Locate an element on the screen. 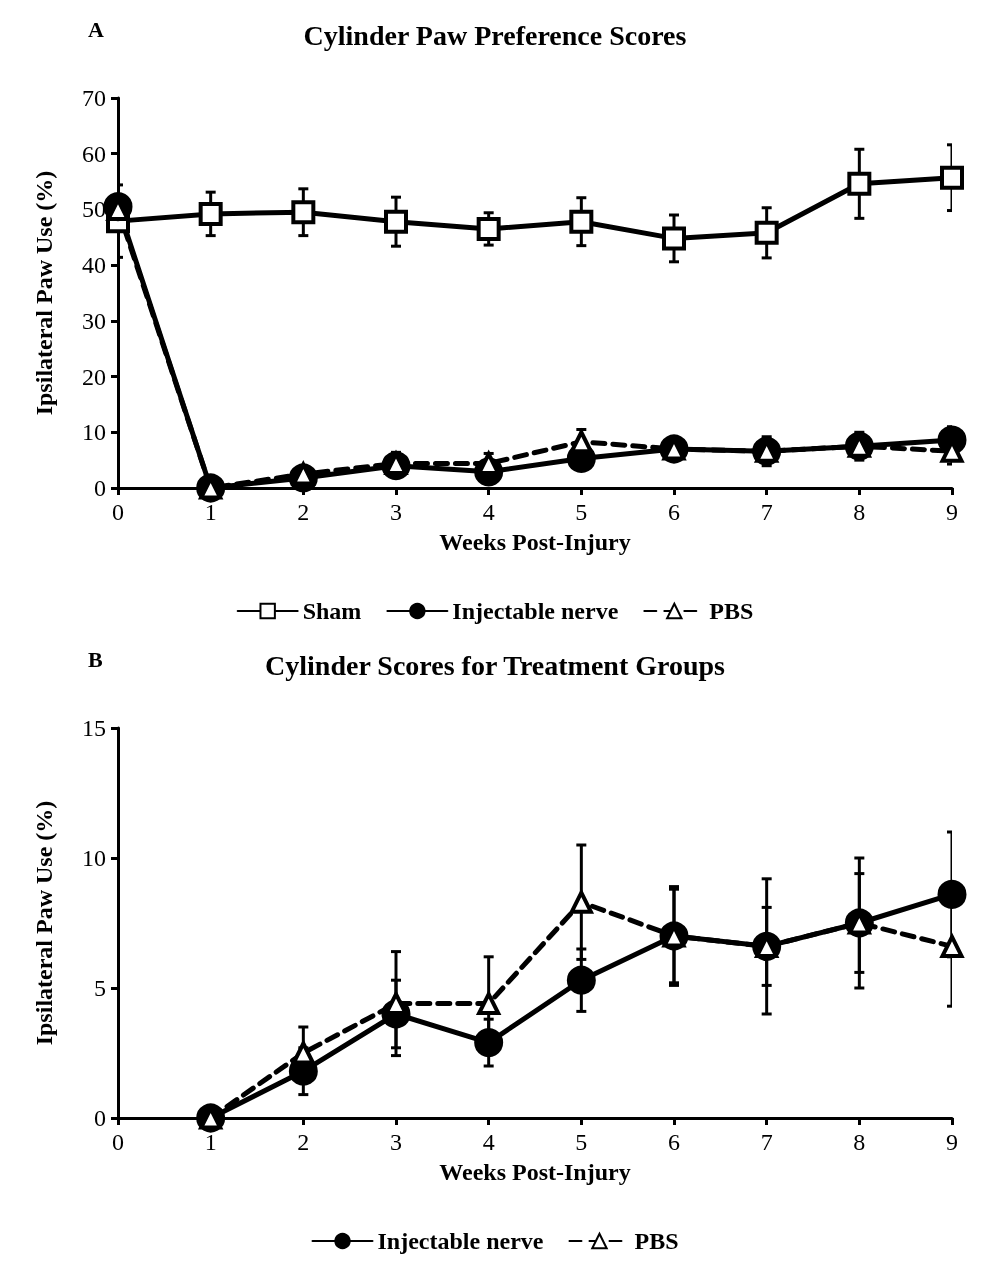 This screenshot has height=1283, width=990. y-tick-label: 5 is located at coordinates (100, 988).